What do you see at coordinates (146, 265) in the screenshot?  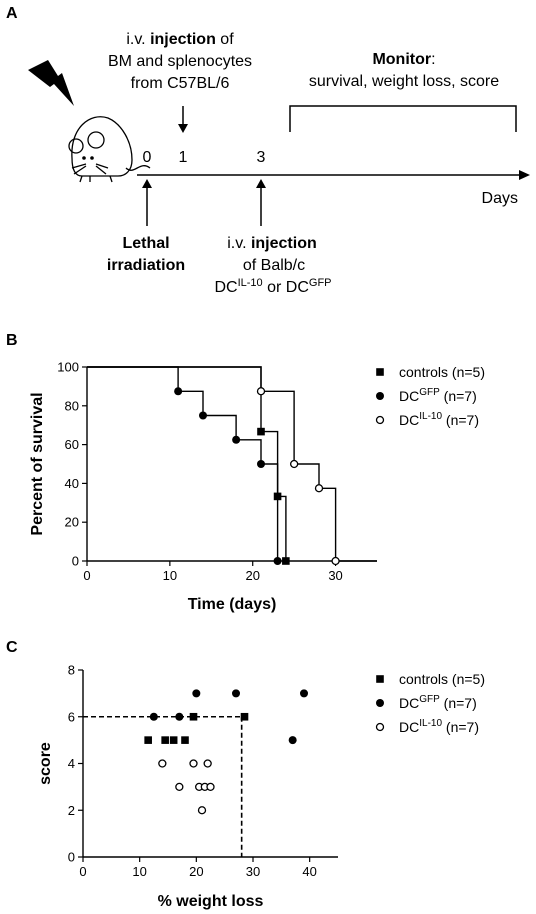 I see `irradiation-line-2: irradiation` at bounding box center [146, 265].